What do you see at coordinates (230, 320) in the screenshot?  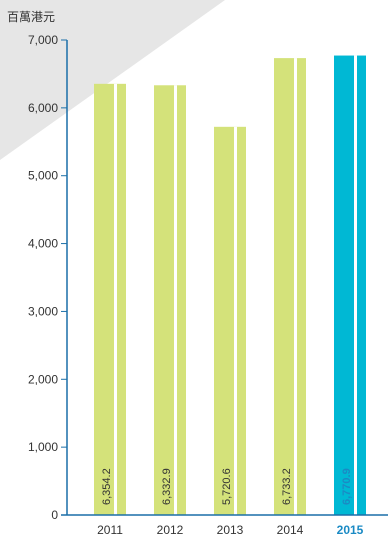 I see `bar-2013` at bounding box center [230, 320].